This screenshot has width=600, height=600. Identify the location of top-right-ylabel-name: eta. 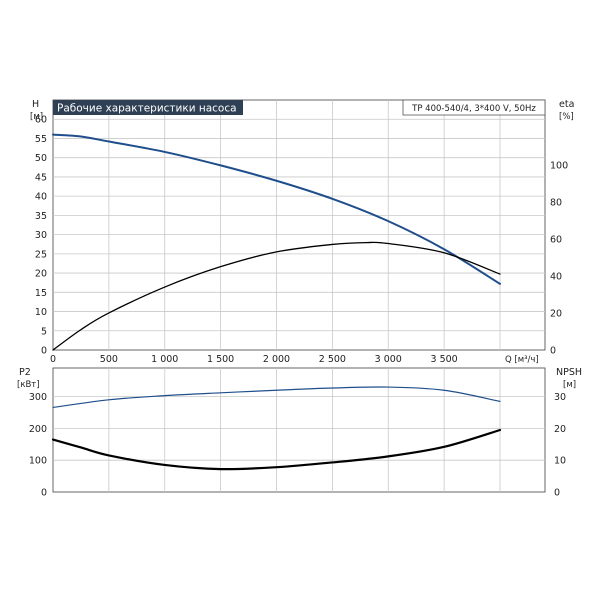
(566, 104).